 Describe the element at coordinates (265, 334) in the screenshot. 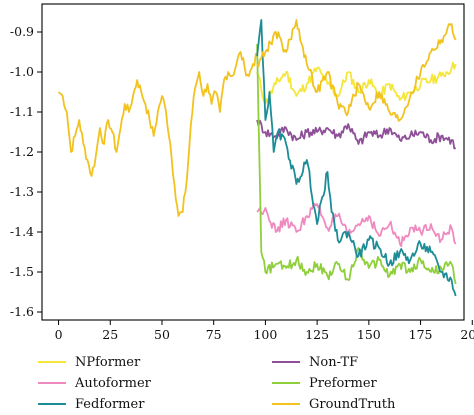

I see `x-tick-label: 100` at that location.